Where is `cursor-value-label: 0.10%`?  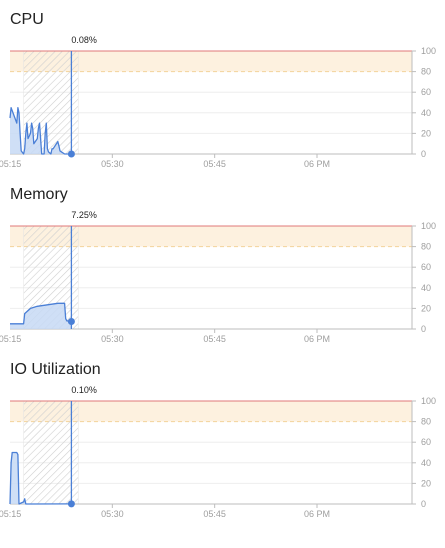
cursor-value-label: 0.10% is located at coordinates (84, 390).